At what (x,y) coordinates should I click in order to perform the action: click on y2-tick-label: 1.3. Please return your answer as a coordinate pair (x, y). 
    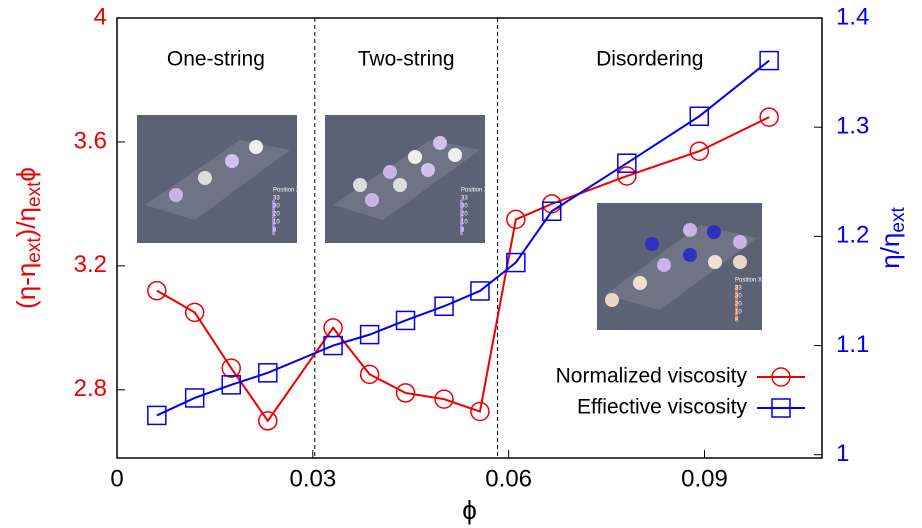
    Looking at the image, I should click on (852, 126).